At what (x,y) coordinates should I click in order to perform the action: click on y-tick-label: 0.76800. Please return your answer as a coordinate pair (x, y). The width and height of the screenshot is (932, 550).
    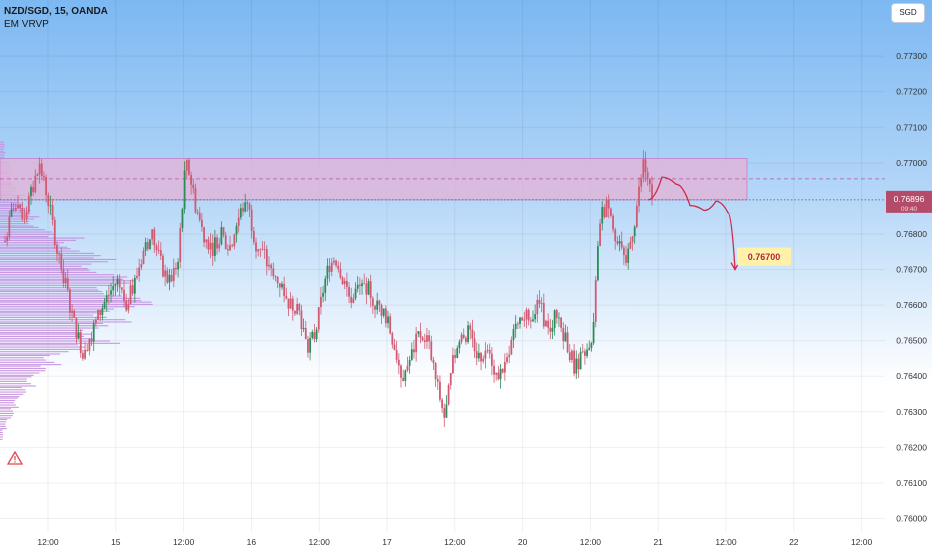
    Looking at the image, I should click on (911, 234).